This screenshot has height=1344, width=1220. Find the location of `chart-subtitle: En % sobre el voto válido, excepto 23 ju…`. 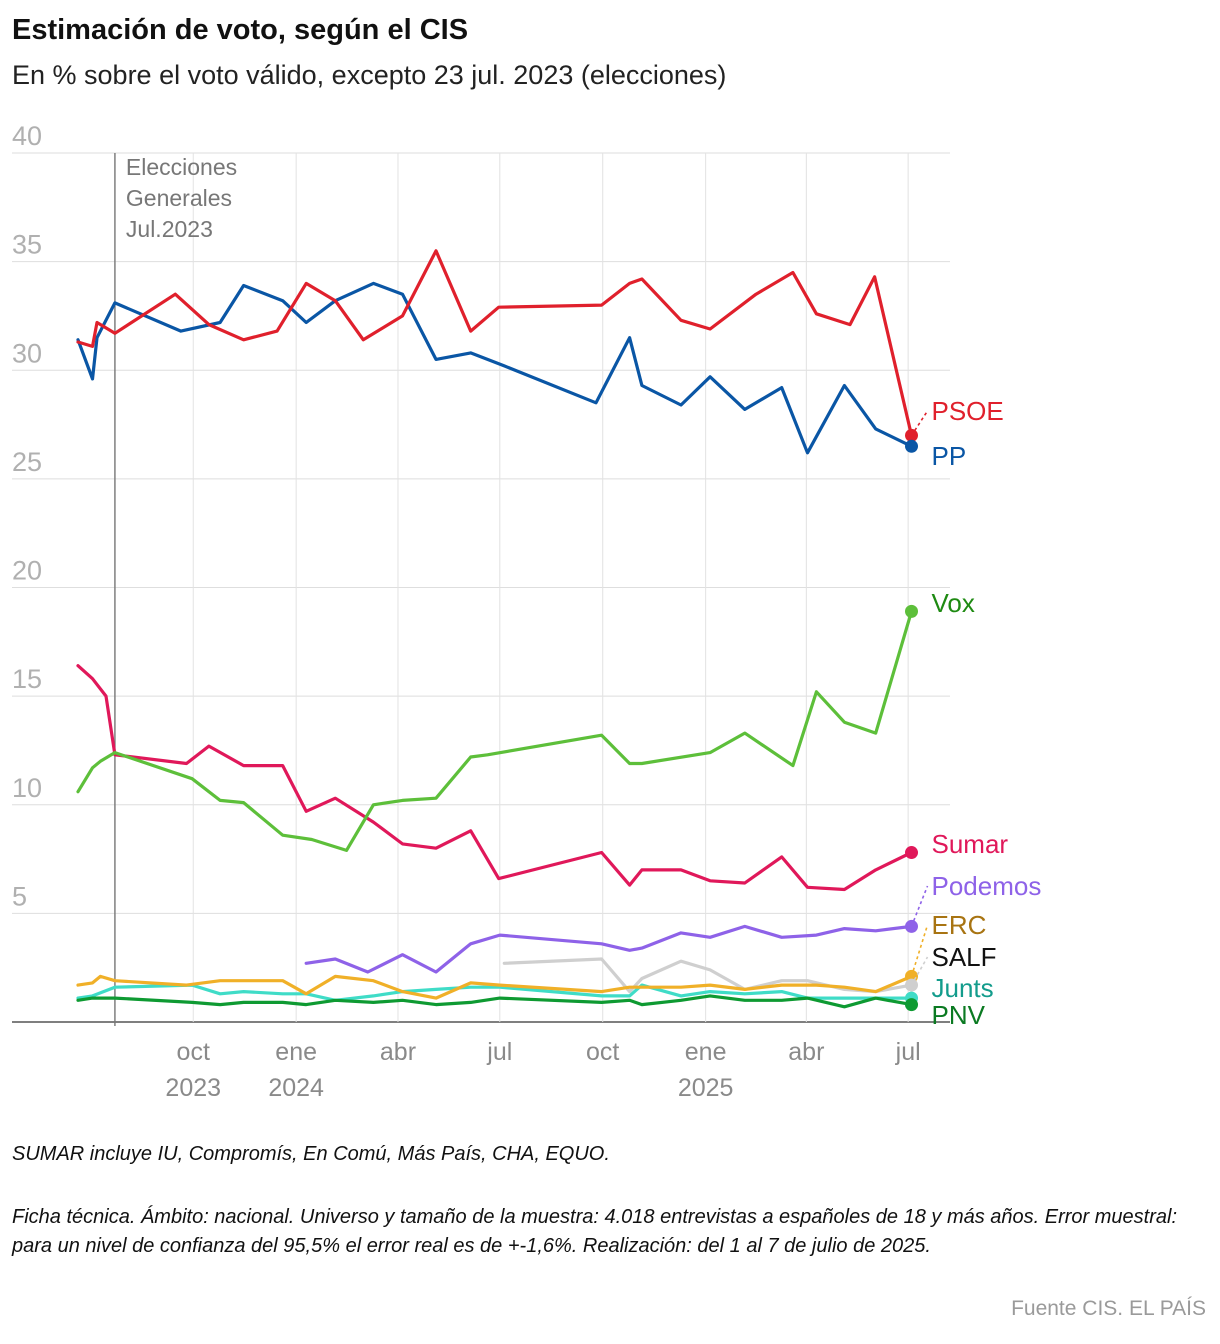

chart-subtitle: En % sobre el voto válido, excepto 23 ju… is located at coordinates (369, 75).